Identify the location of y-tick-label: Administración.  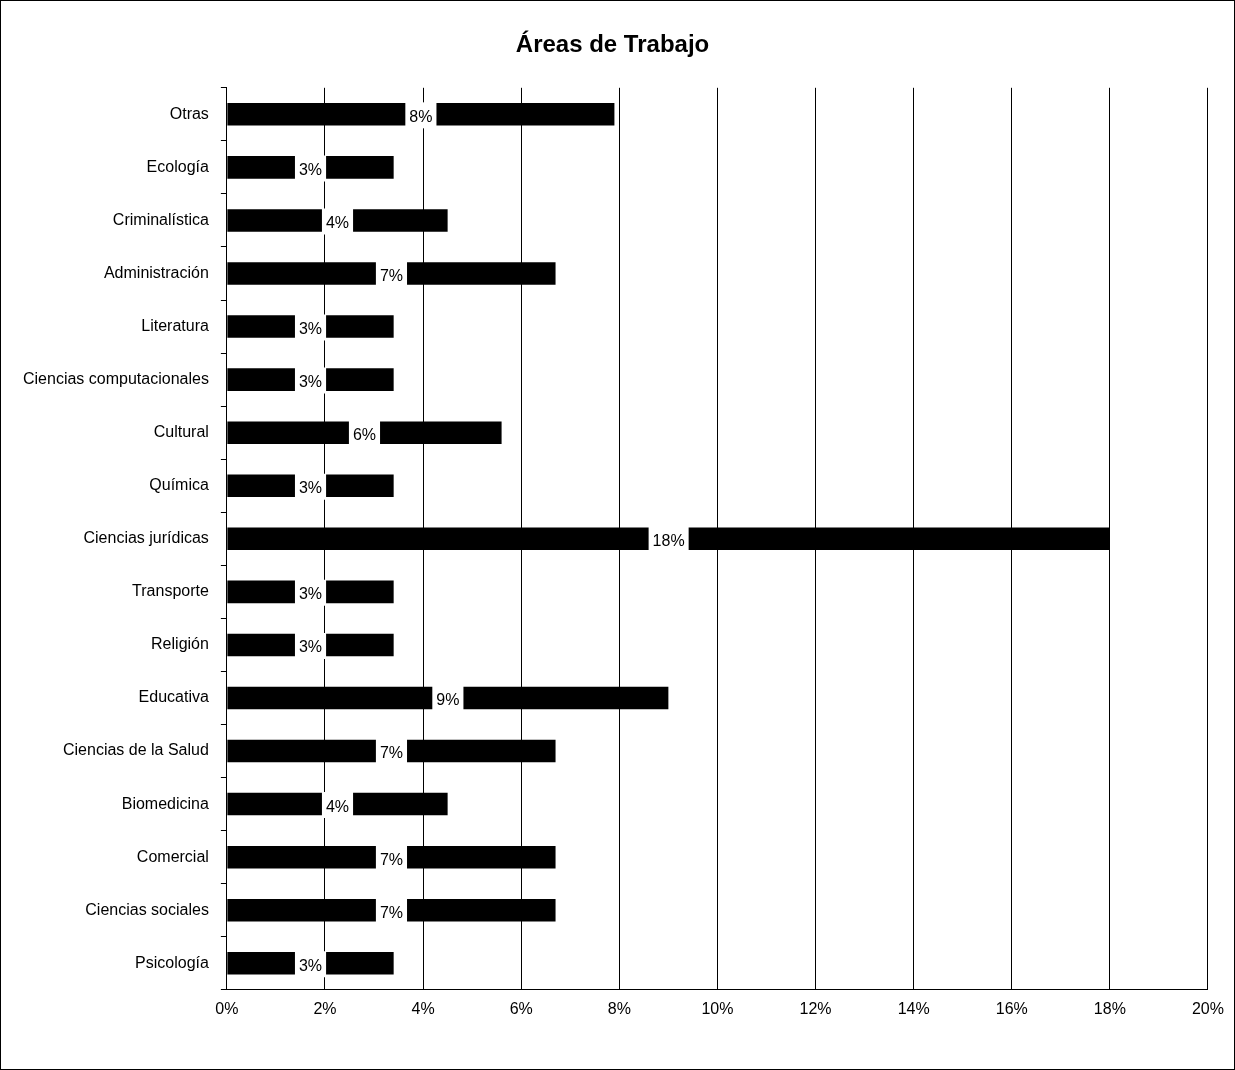
(156, 272).